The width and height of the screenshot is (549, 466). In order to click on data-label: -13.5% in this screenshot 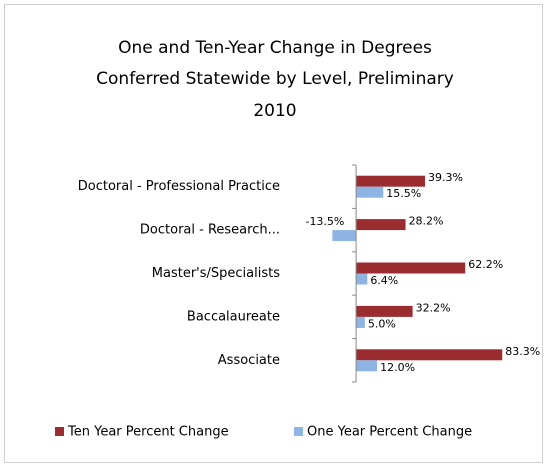, I will do `click(324, 221)`.